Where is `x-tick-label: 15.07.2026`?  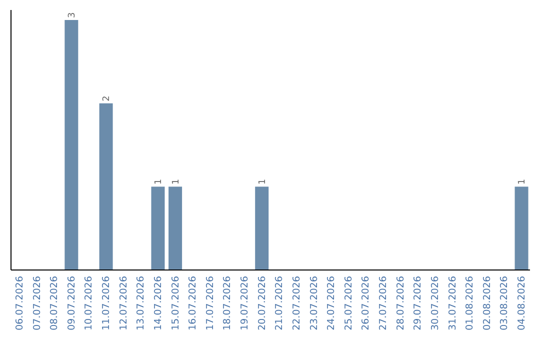
x-tick-label: 15.07.2026 is located at coordinates (176, 303).